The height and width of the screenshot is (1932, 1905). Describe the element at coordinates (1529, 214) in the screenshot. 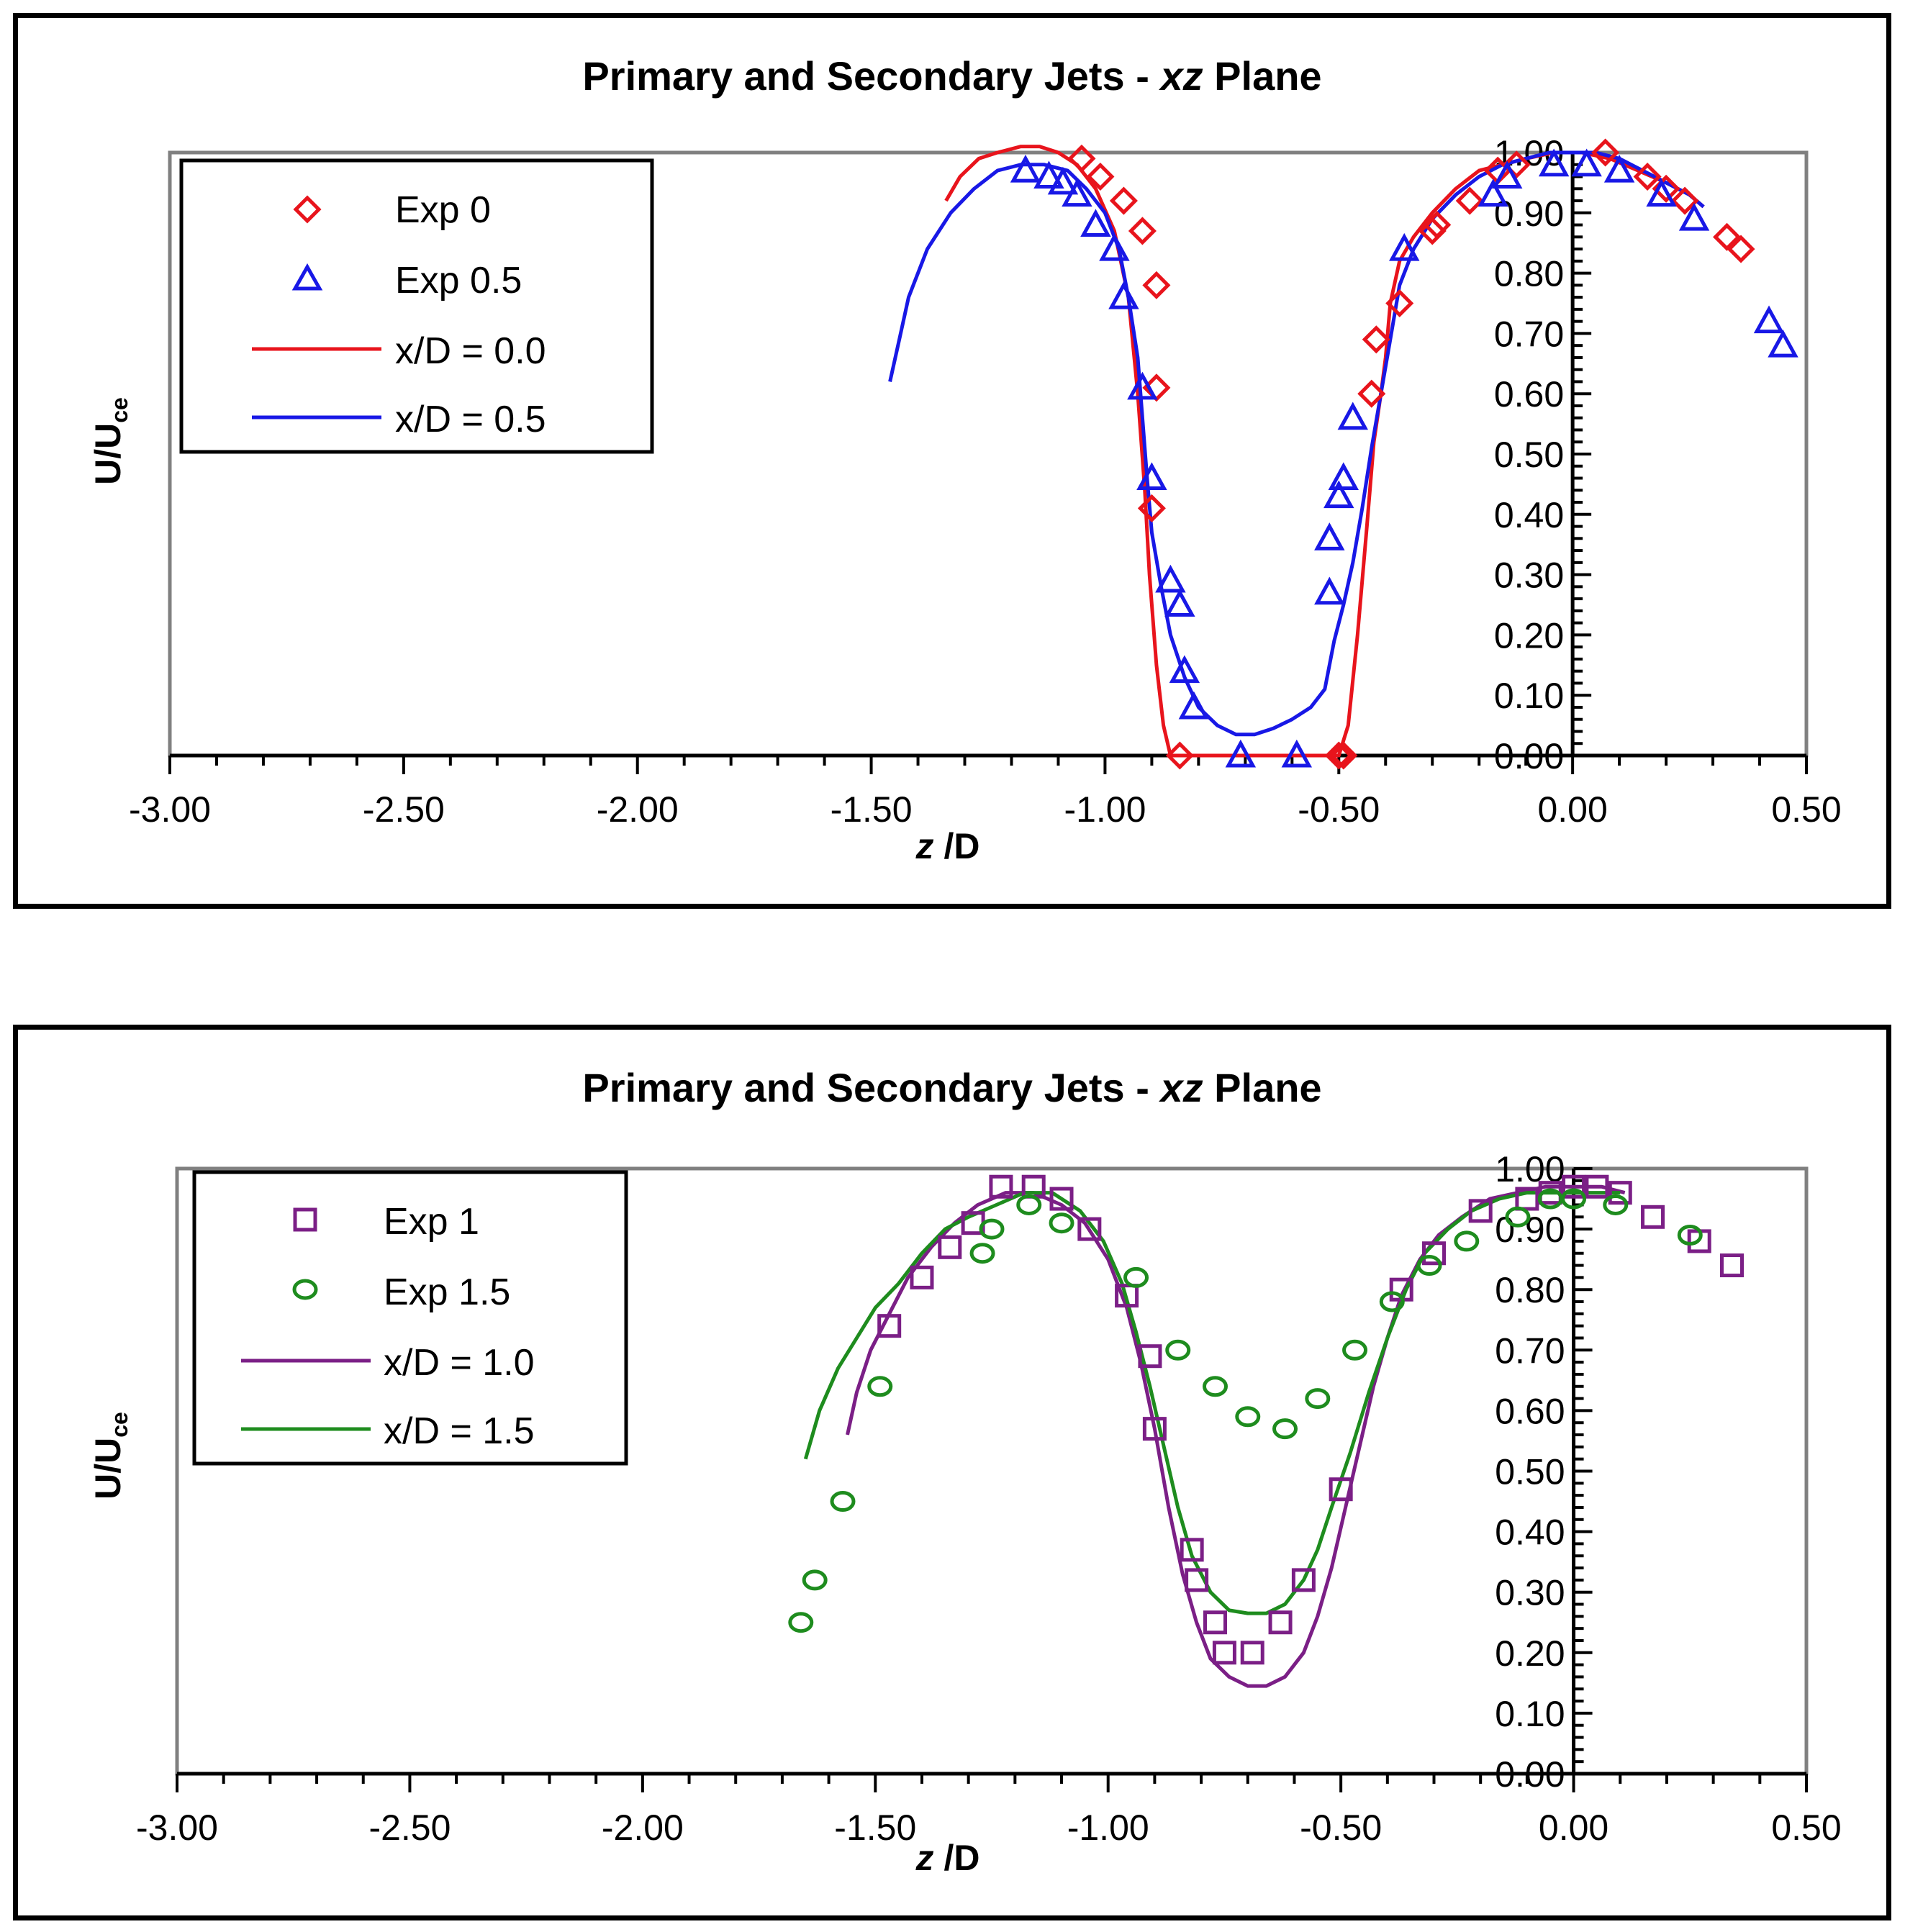

I see `y-tick-label: 0.90` at that location.